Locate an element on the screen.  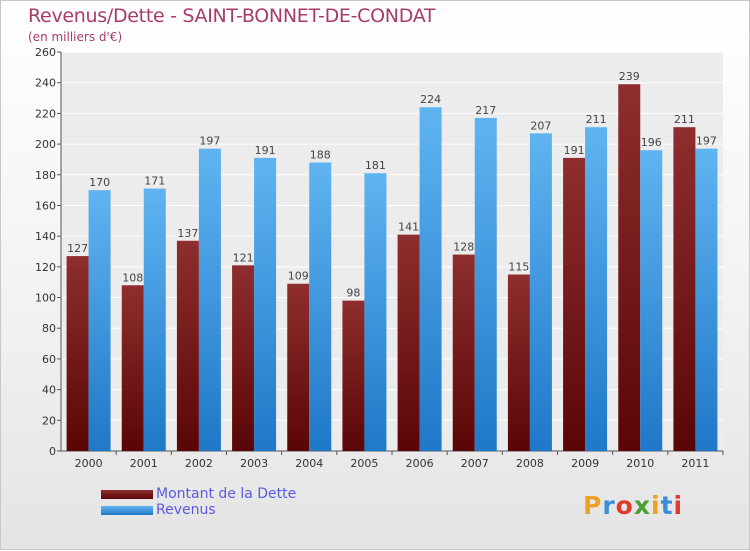
y-tick-label-140: 140 is located at coordinates (45, 236).